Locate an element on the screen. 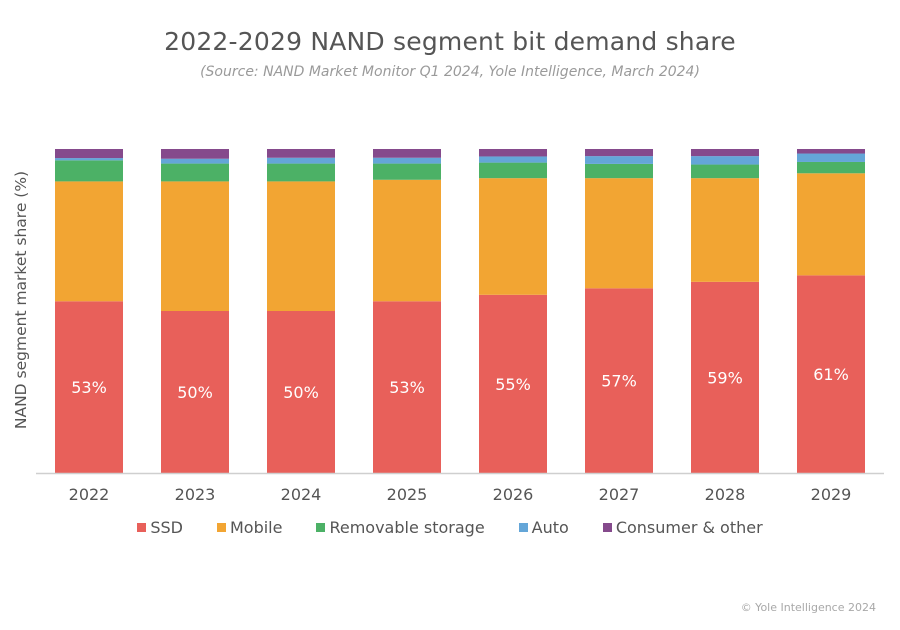 This screenshot has width=900, height=630. bar-segment-consumer-other-2028 is located at coordinates (725, 153).